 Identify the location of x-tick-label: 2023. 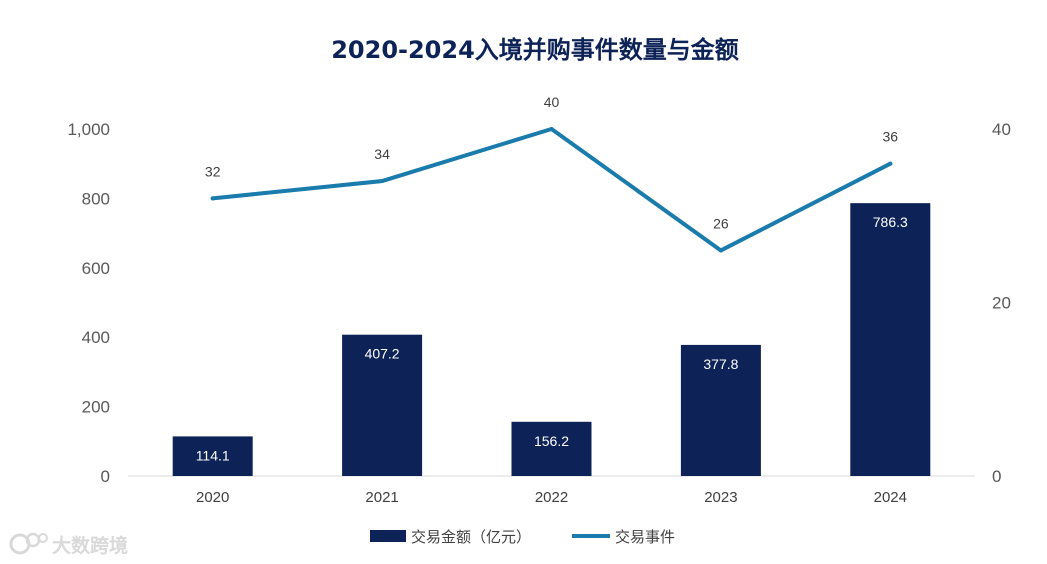
(720, 497).